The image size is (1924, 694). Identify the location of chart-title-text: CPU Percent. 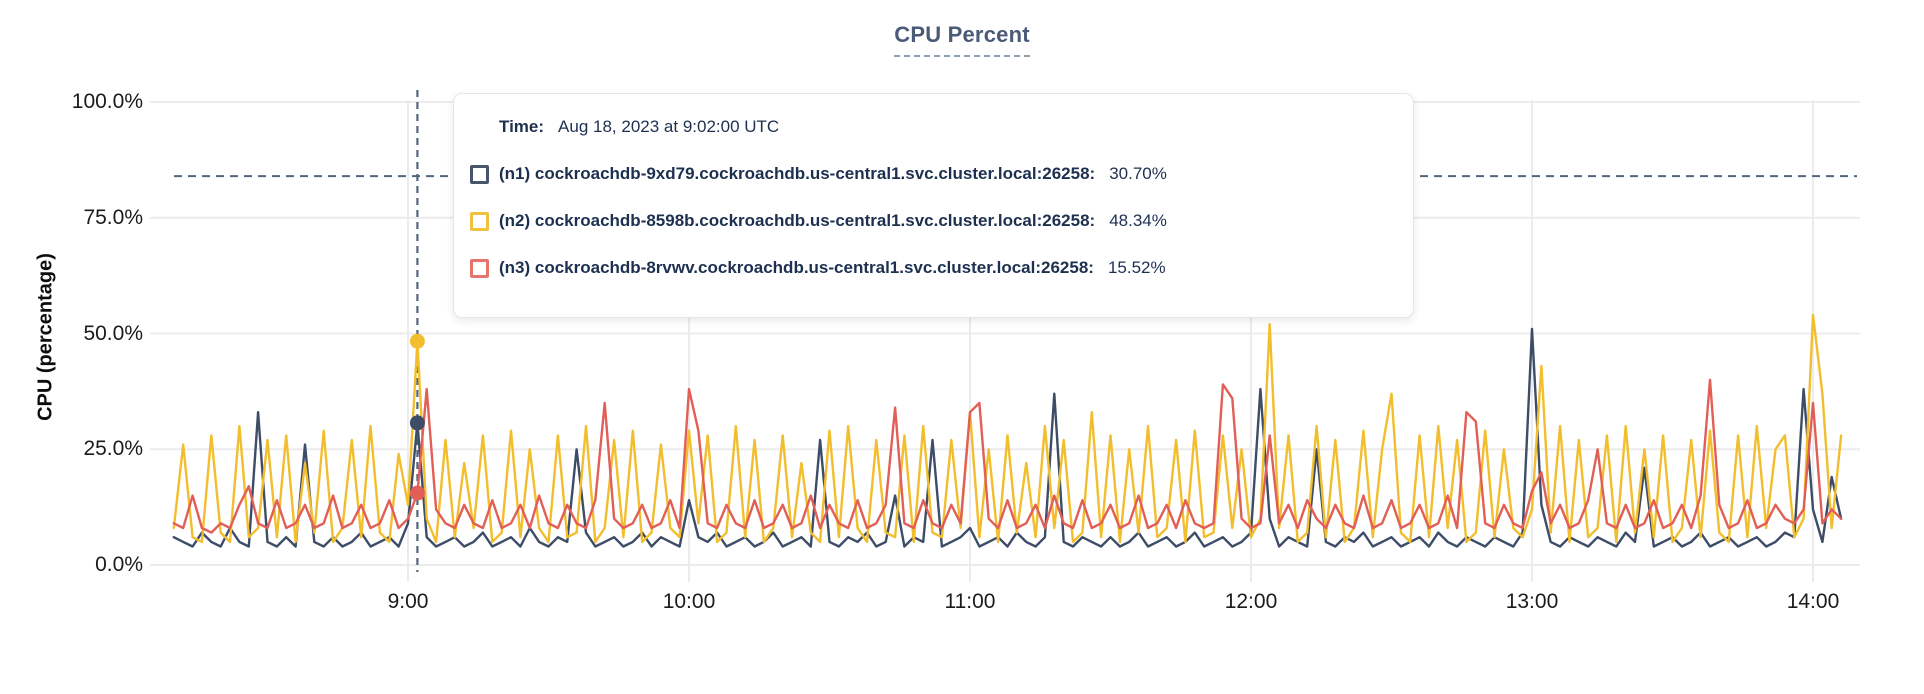
(962, 39).